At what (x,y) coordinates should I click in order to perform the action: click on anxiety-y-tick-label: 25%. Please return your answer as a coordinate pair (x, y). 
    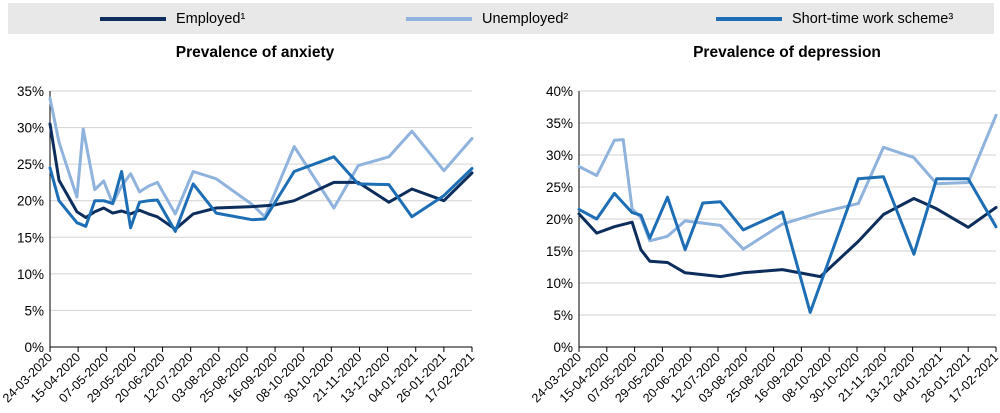
    Looking at the image, I should click on (30, 164).